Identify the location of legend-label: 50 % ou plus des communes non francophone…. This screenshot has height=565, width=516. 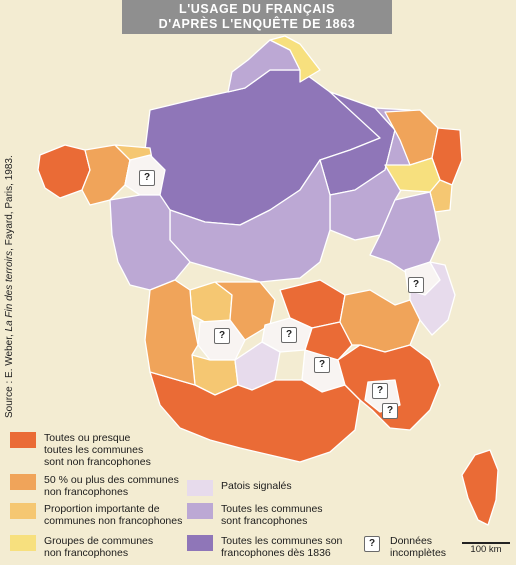
(111, 486).